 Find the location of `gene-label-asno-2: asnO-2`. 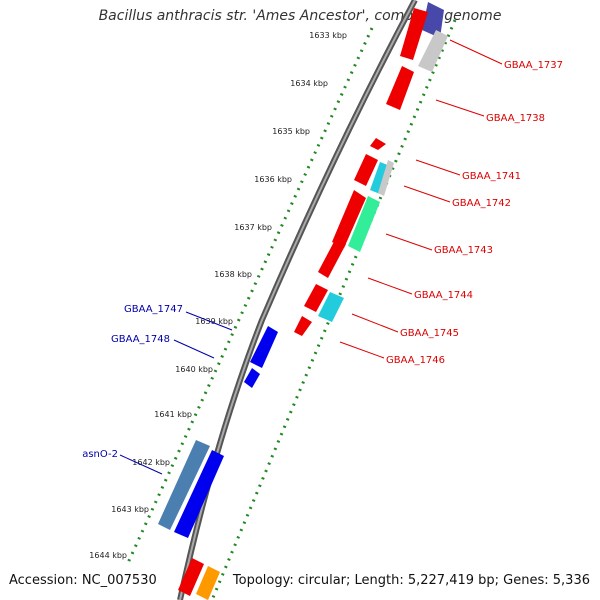

gene-label-asno-2: asnO-2 is located at coordinates (100, 454).